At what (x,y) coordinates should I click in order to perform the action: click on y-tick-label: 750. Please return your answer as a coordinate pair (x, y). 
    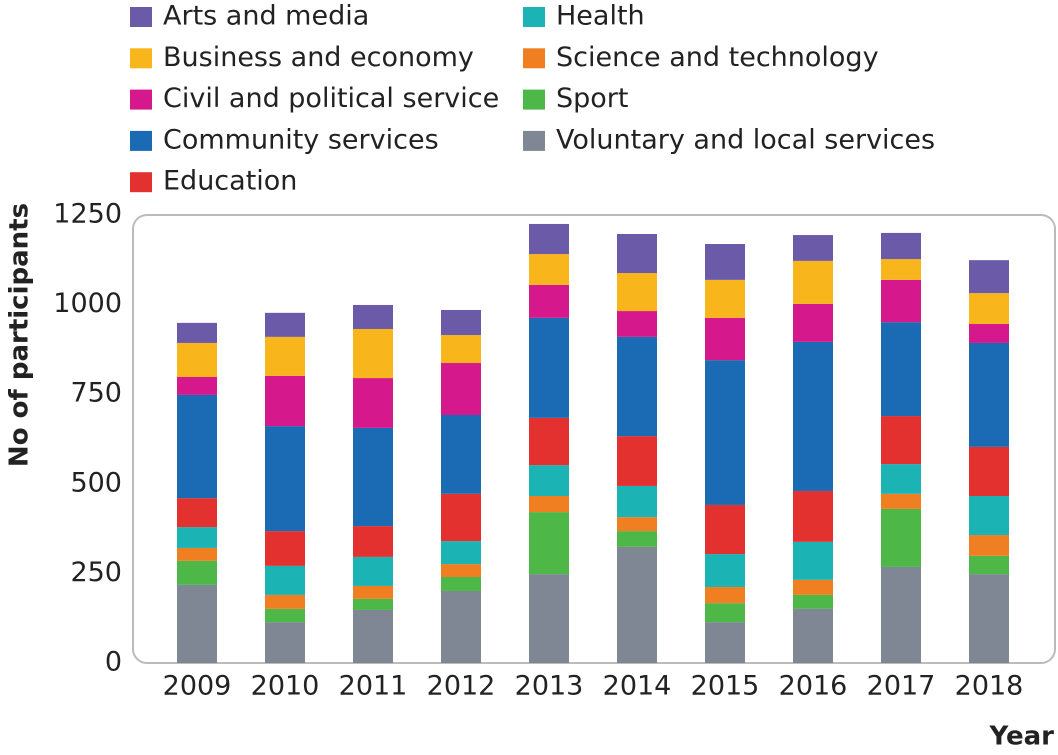
    Looking at the image, I should click on (96, 393).